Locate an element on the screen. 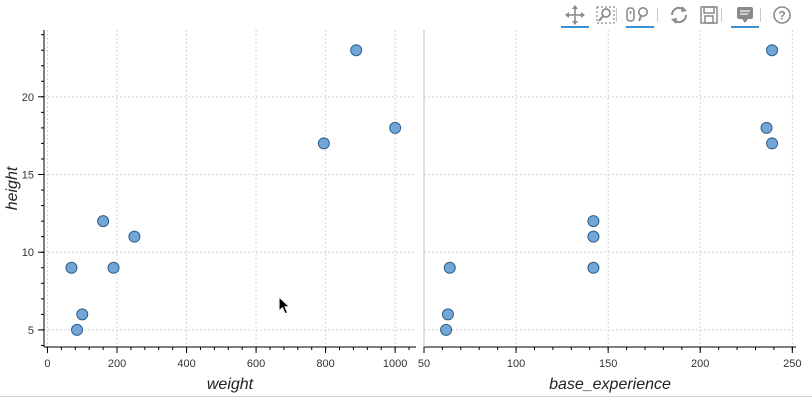 The height and width of the screenshot is (400, 812). pan-tool is located at coordinates (575, 15).